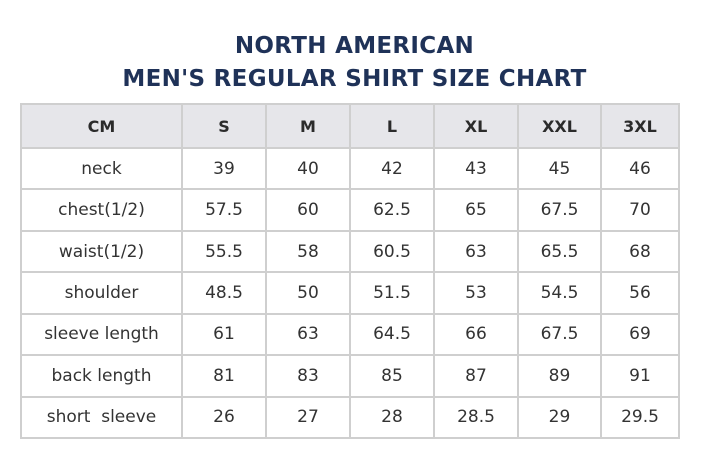  I want to click on table-row: sleeve length 61 63 64.5 66 67.5 69, so click(350, 334).